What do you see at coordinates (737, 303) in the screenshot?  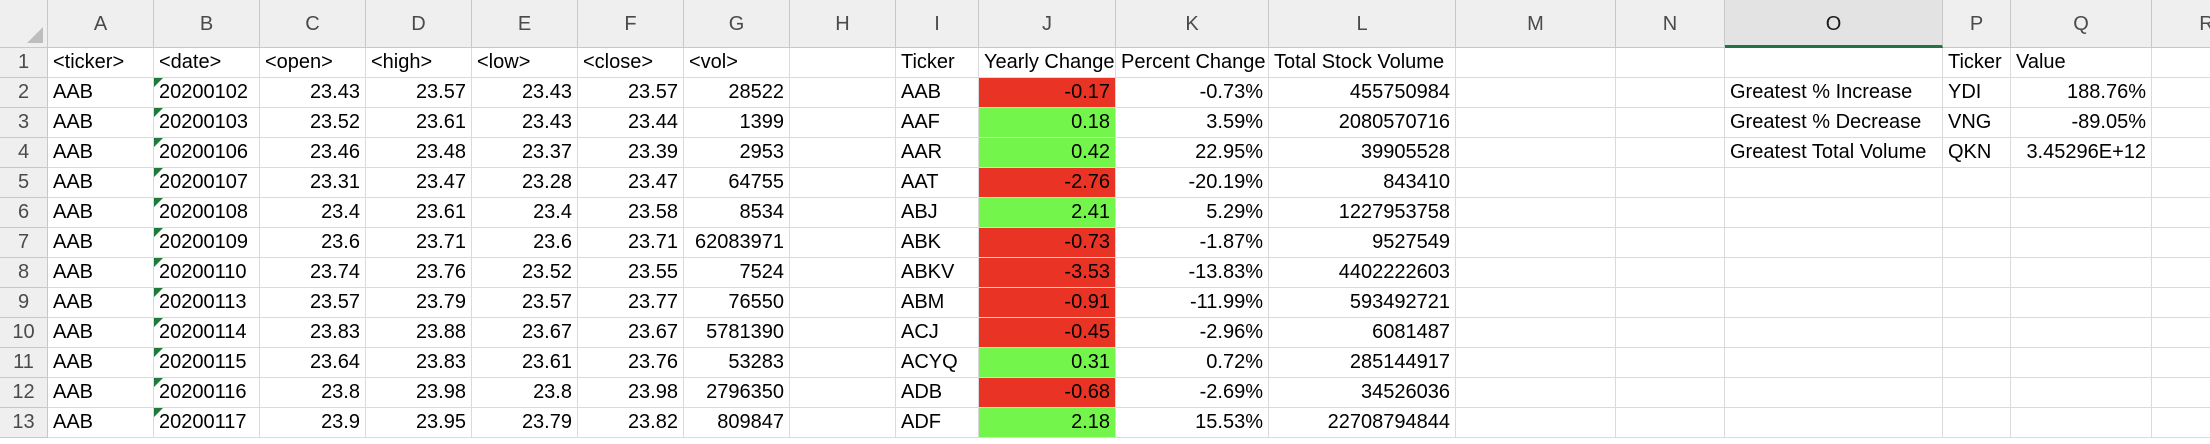 I see `cell-vol: 76550` at bounding box center [737, 303].